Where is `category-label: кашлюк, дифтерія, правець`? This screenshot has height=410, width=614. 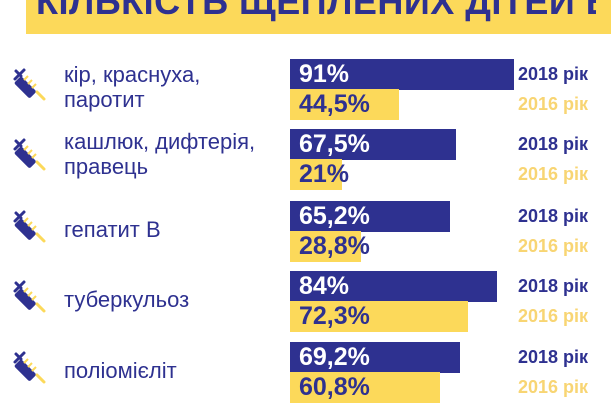
category-label: кашлюк, дифтерія, правець is located at coordinates (160, 154).